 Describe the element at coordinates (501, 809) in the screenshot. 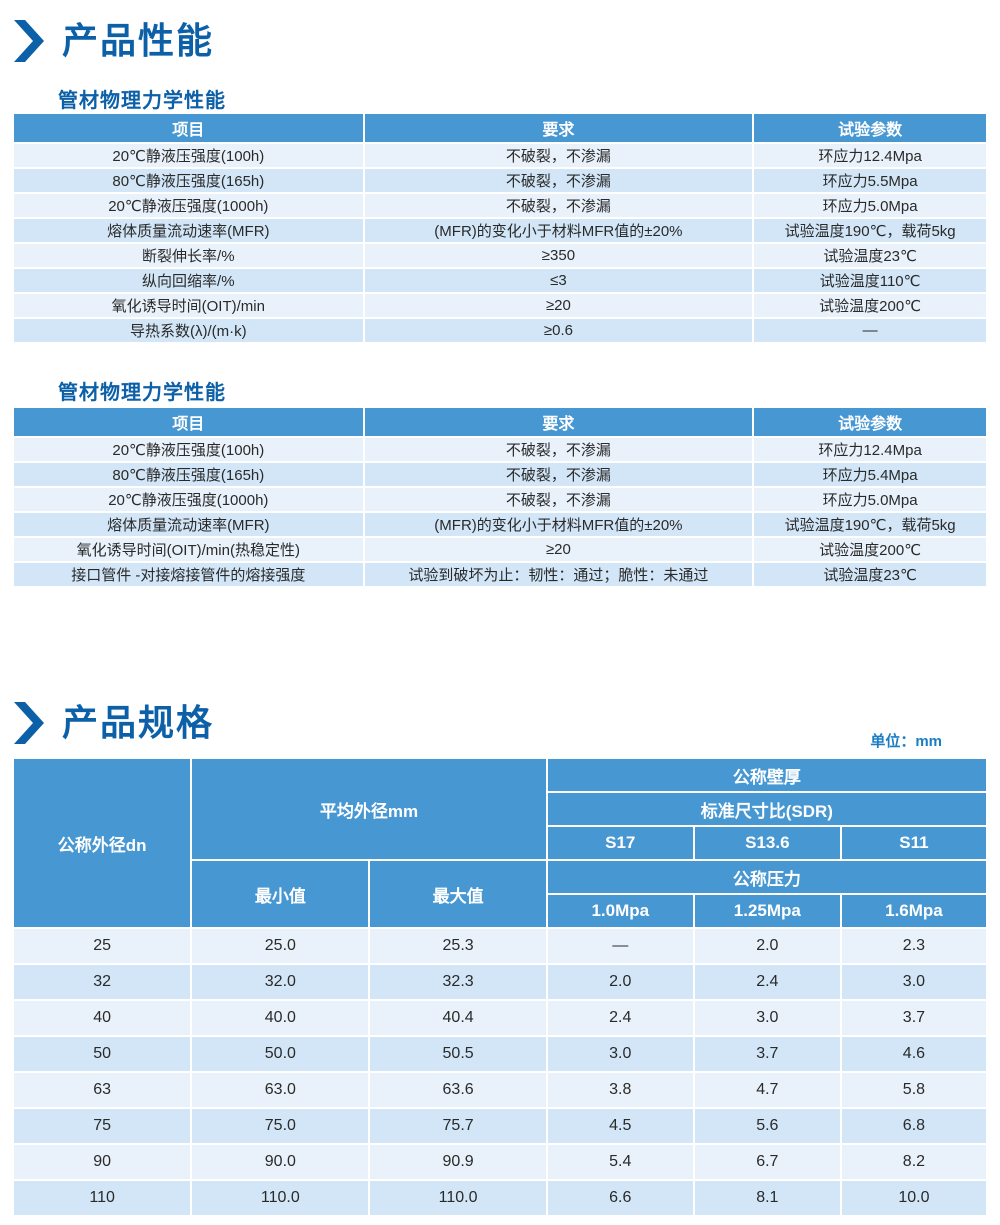

I see `table-header-row: 标准尺寸比(SDR)` at that location.